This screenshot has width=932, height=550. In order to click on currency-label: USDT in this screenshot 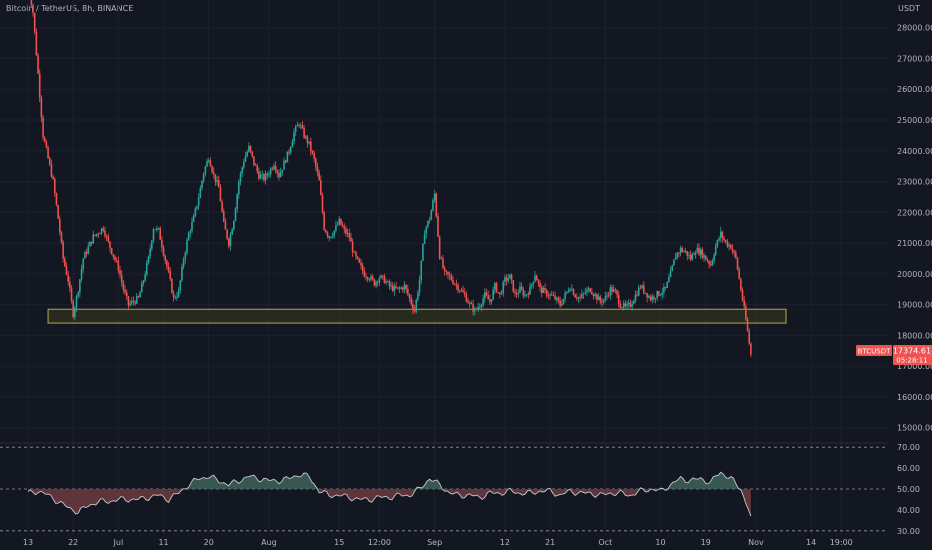, I will do `click(909, 8)`.